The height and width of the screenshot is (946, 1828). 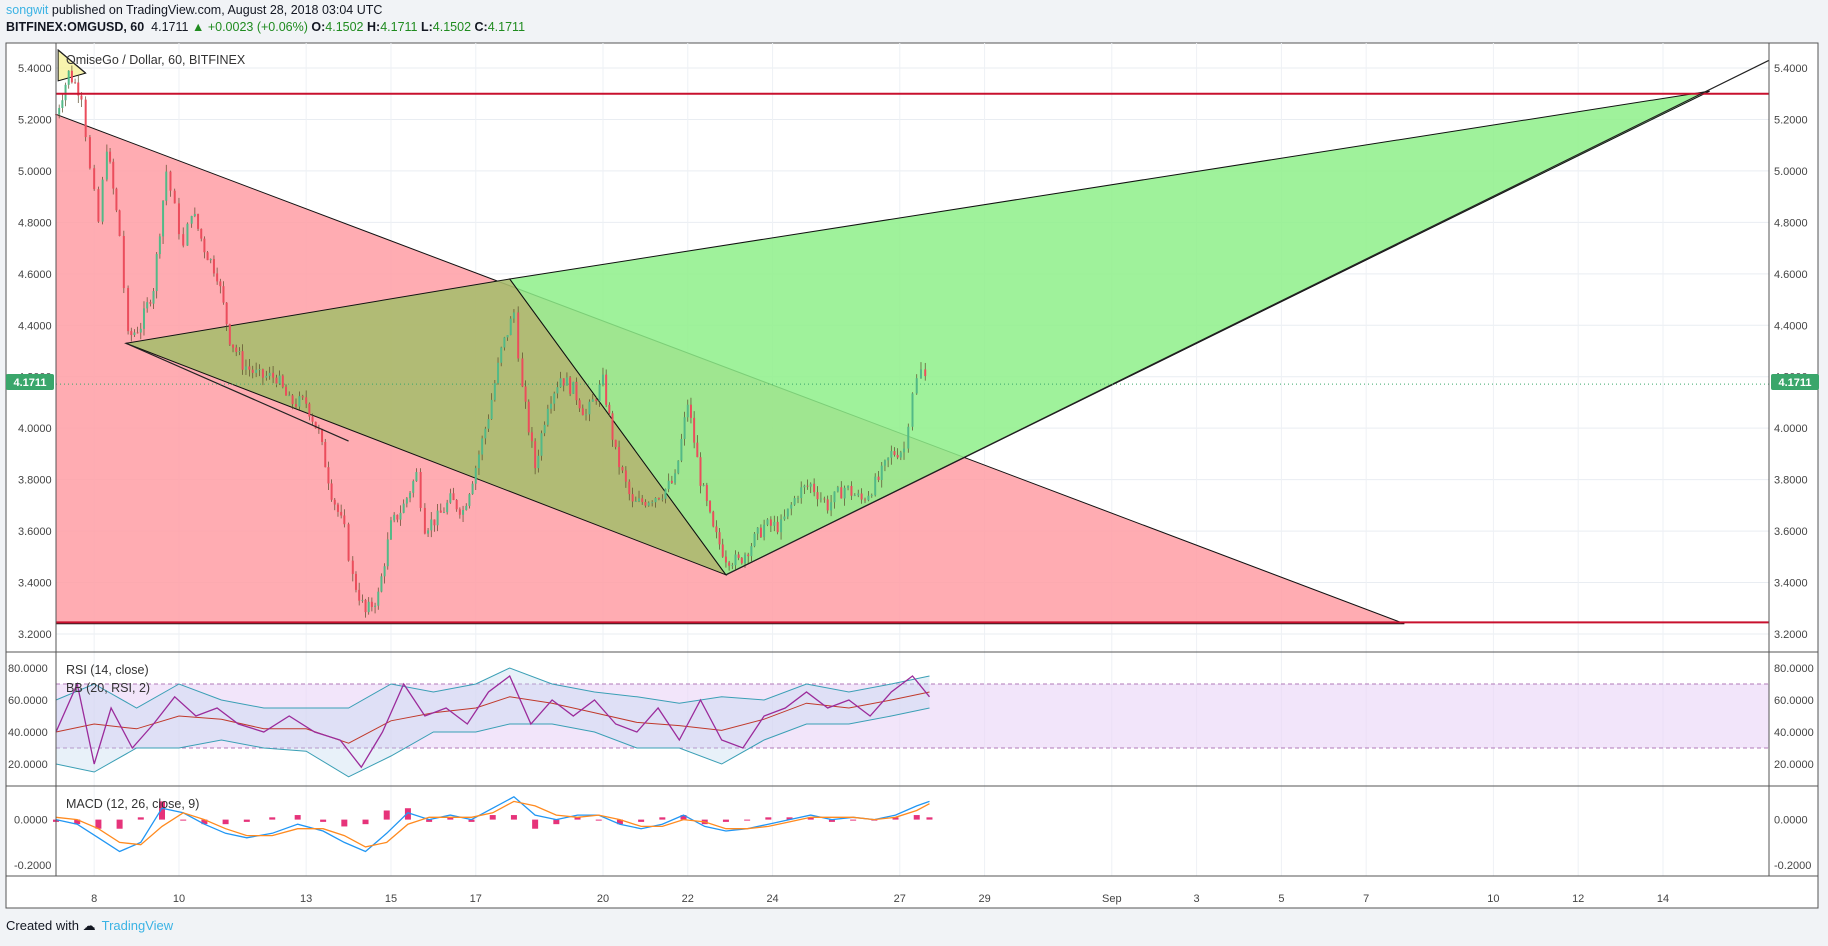 I want to click on close-label: C:, so click(x=481, y=27).